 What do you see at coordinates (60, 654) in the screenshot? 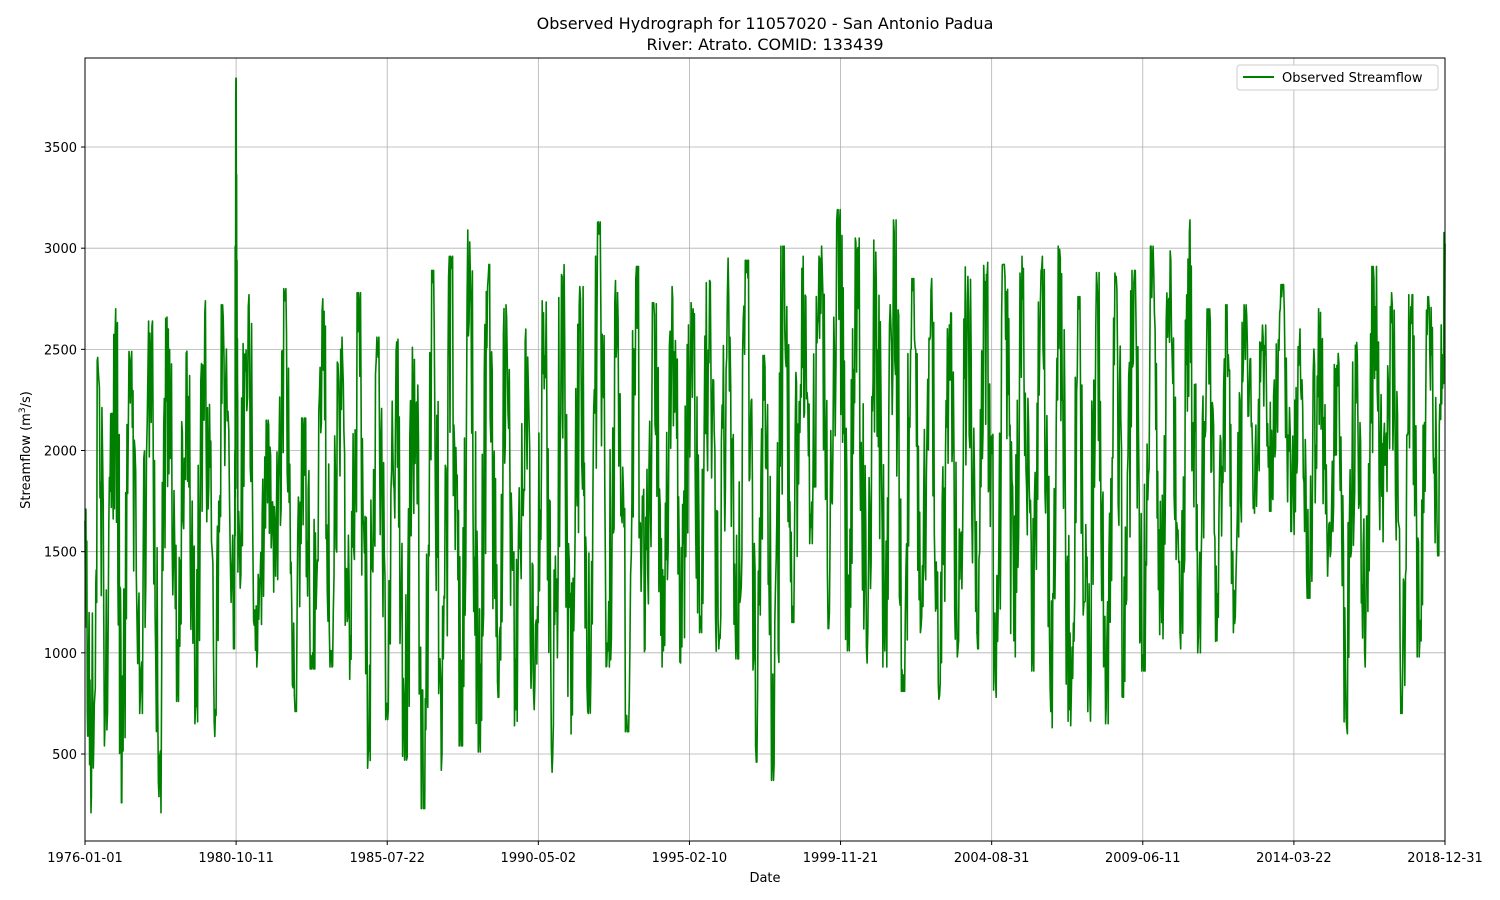
I see `y-tick-label: 1000` at bounding box center [60, 654].